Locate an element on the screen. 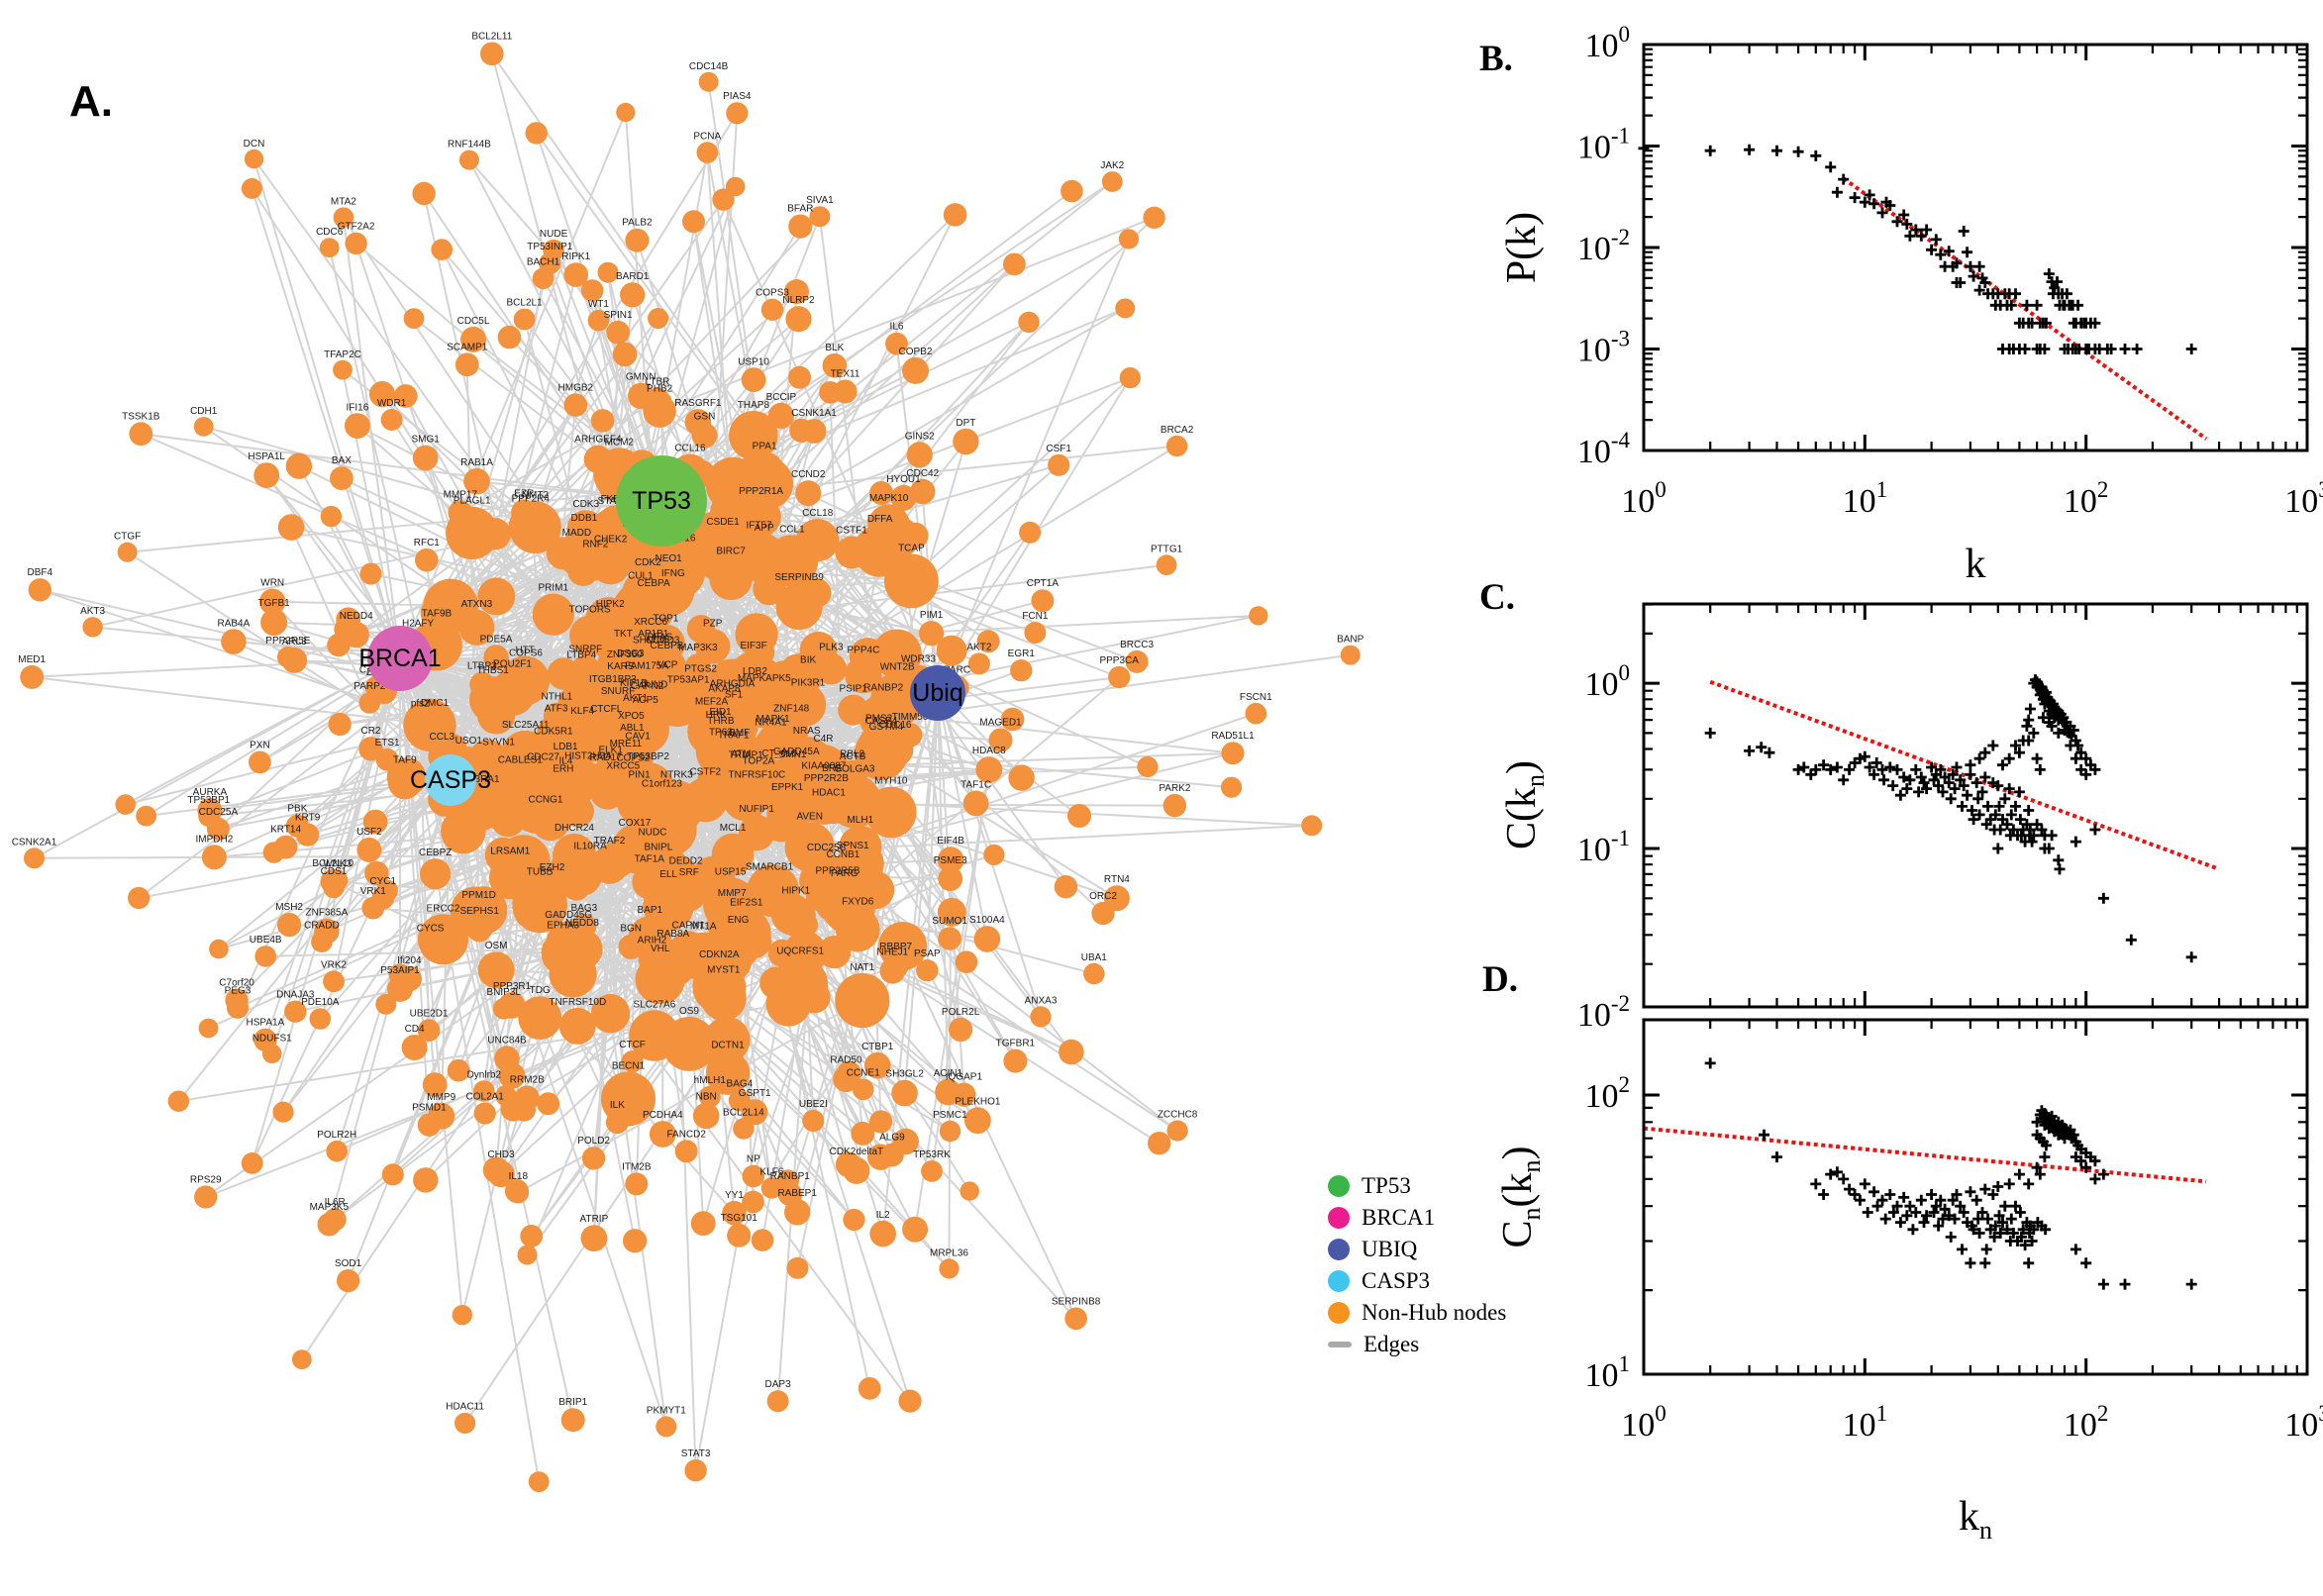 The height and width of the screenshot is (1596, 2323). gene-label: MED1 is located at coordinates (32, 659).